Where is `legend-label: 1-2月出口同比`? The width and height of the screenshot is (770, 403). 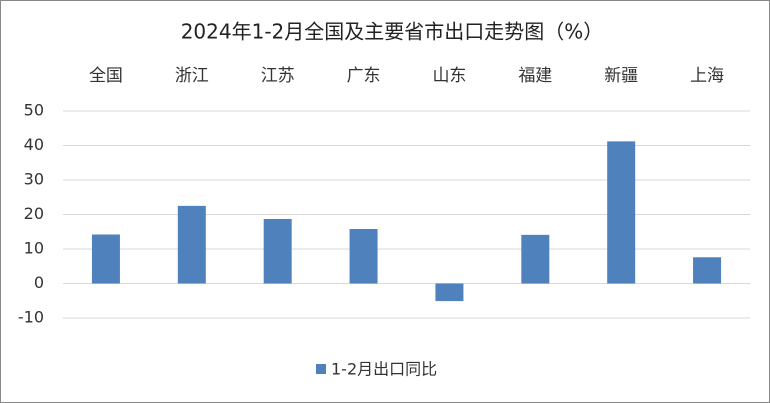
legend-label: 1-2月出口同比 is located at coordinates (384, 369).